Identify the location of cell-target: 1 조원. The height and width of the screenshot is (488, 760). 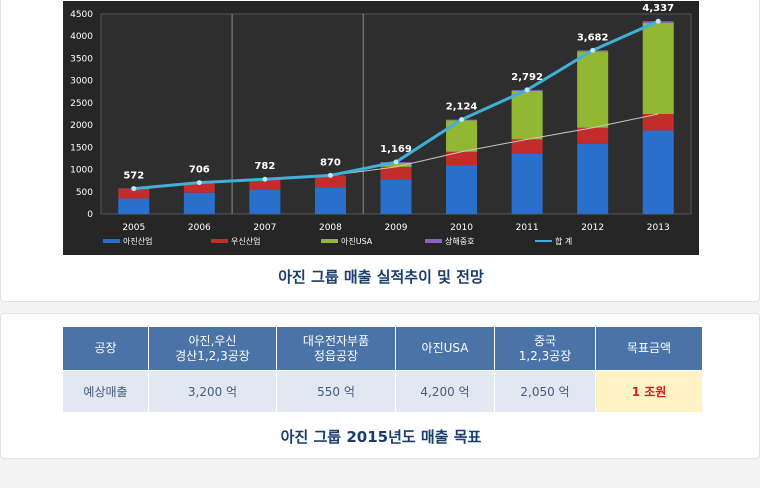
(648, 391).